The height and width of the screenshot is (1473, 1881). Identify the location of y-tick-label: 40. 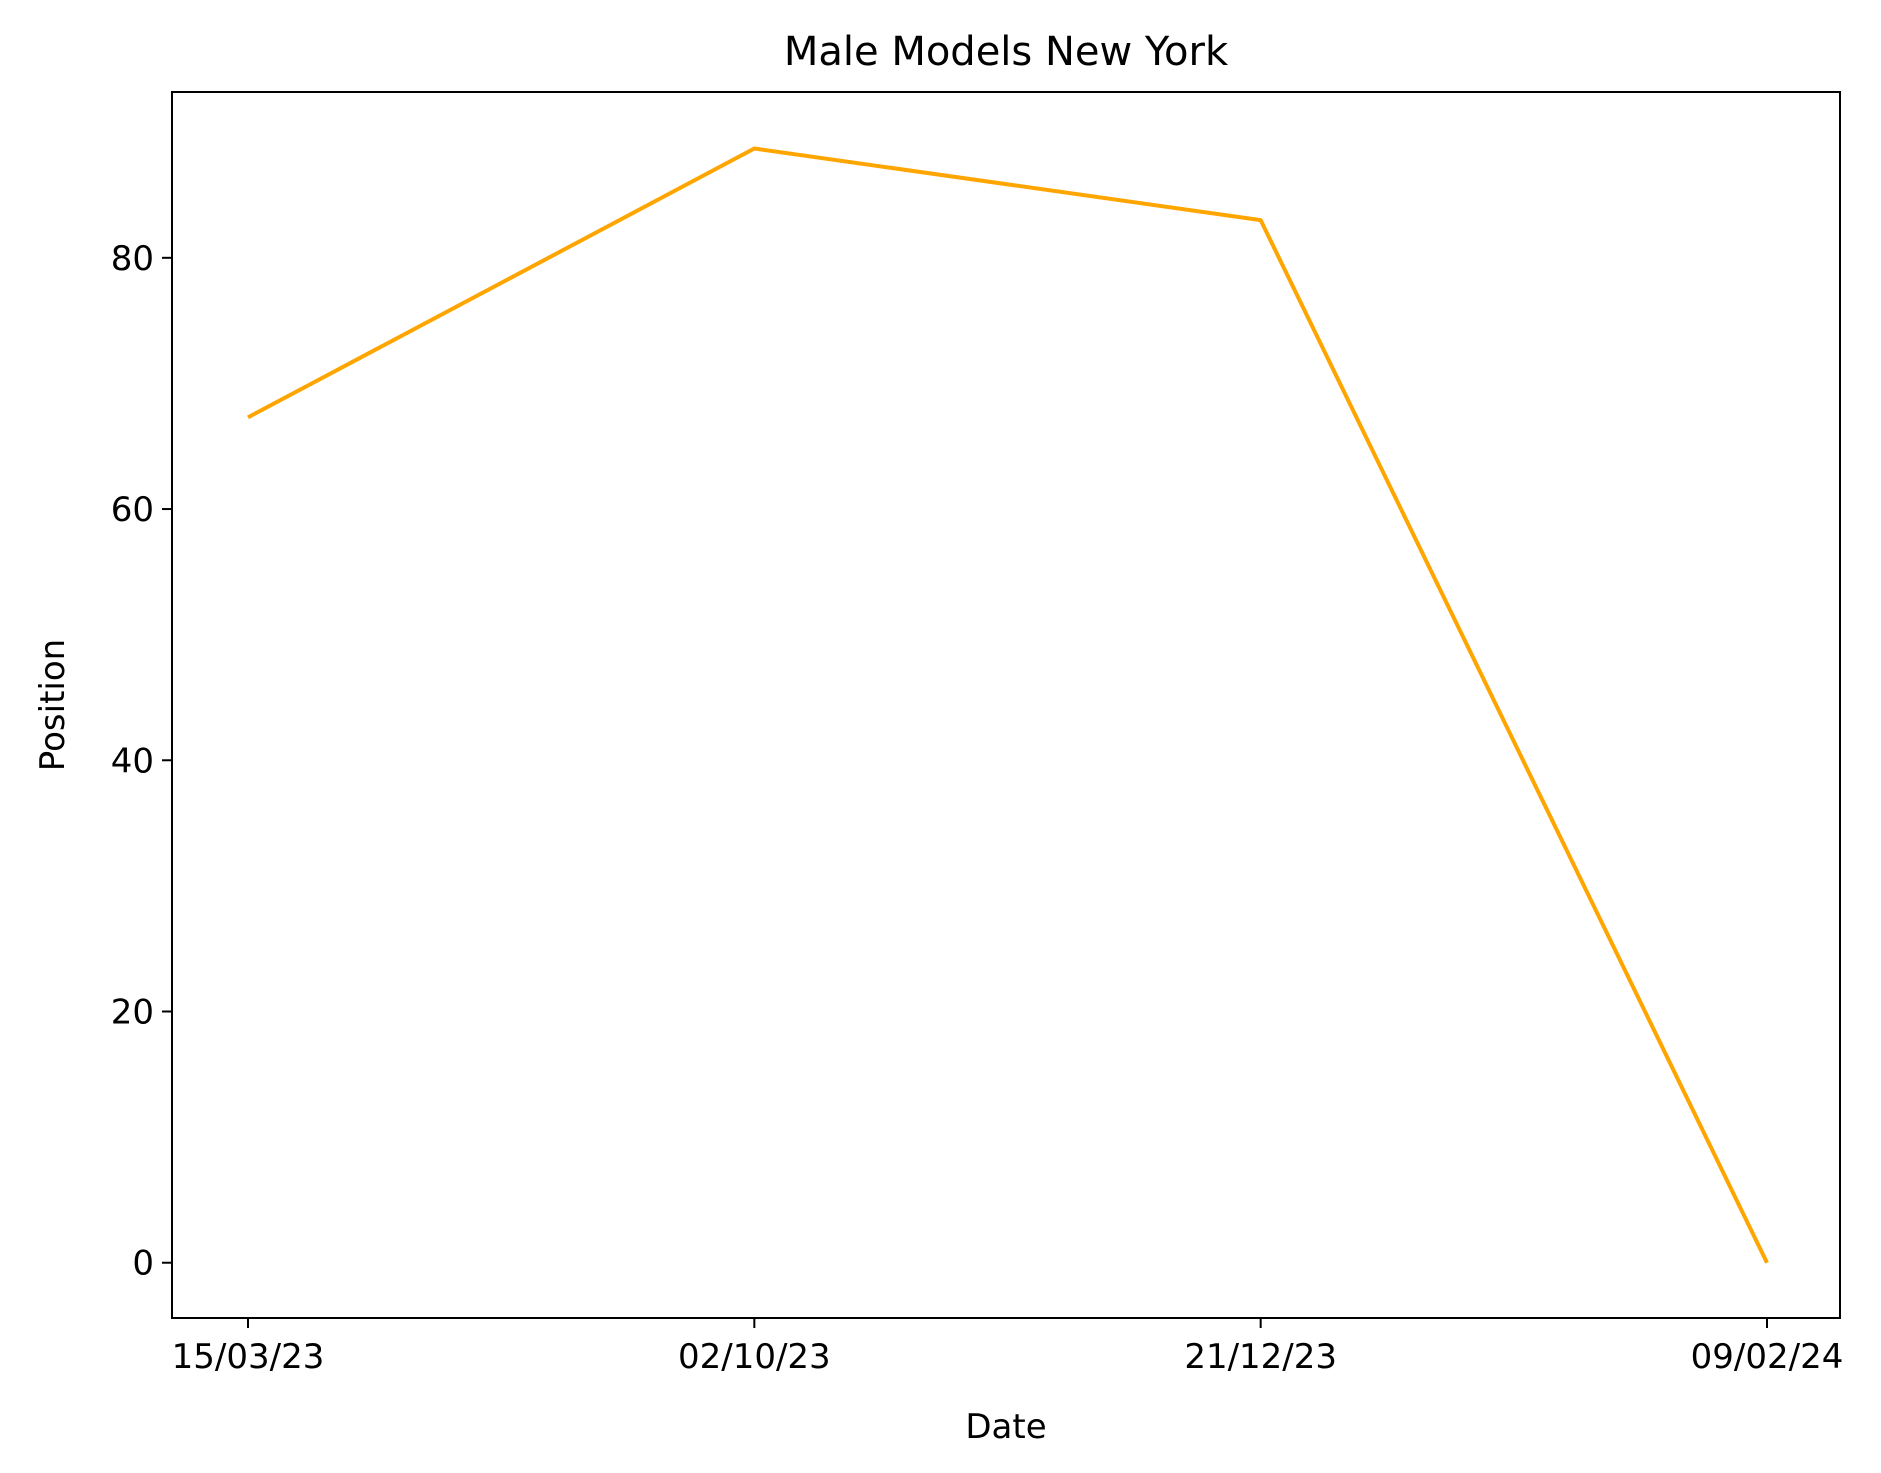
(132, 761).